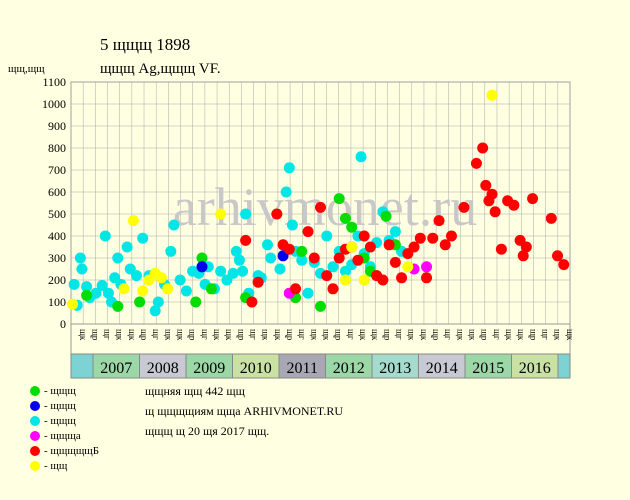 Image resolution: width=630 pixels, height=500 pixels. I want to click on legend-label: - щщщщщБ, so click(72, 451).